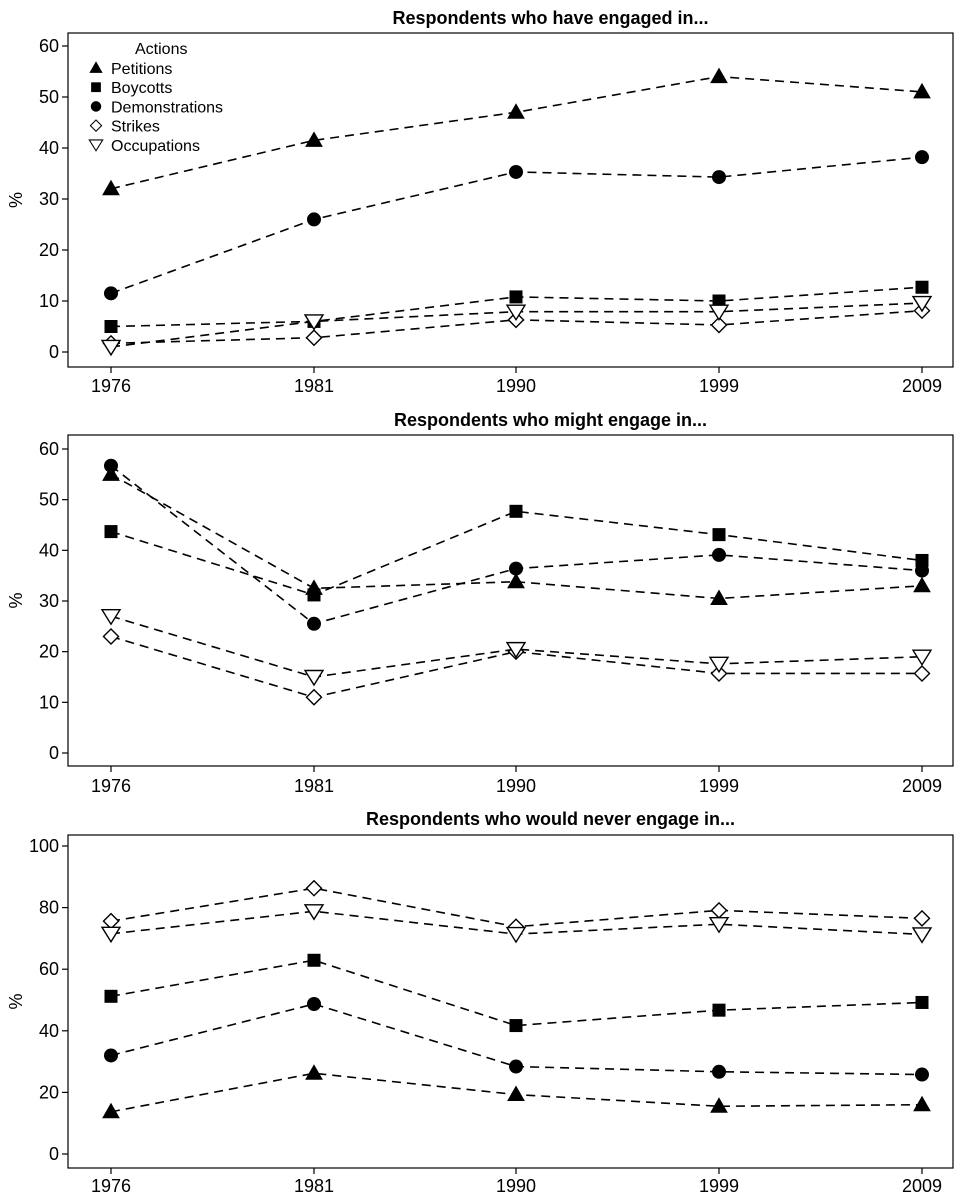 The image size is (955, 1199). Describe the element at coordinates (167, 107) in the screenshot. I see `legend-label: Demonstrations` at that location.